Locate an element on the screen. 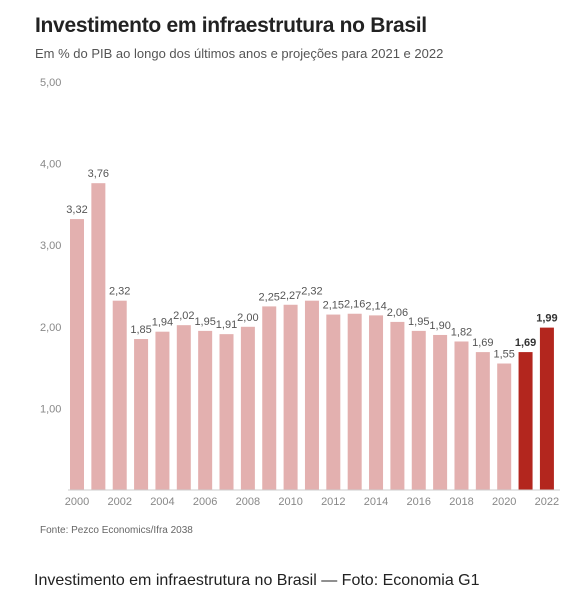 This screenshot has height=600, width=587. bar-value-label: 1,90 is located at coordinates (439, 326).